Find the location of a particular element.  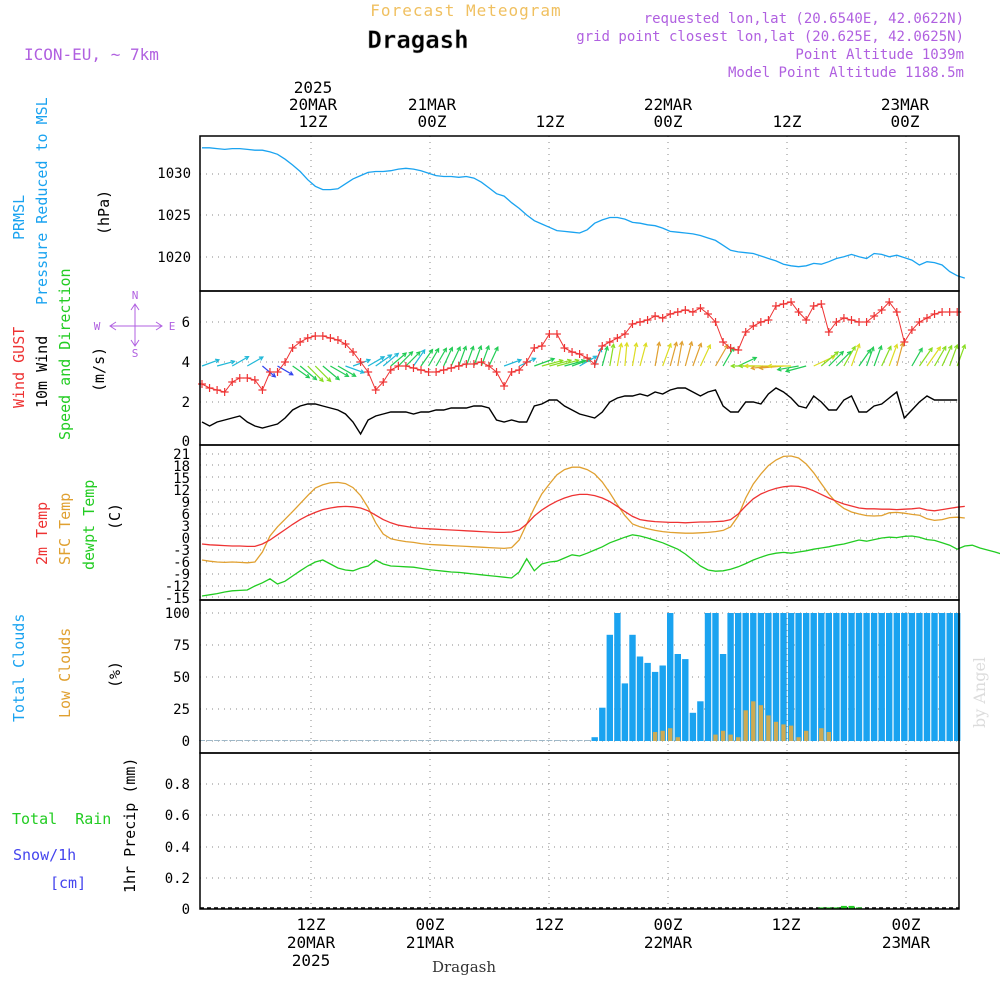

top-time-label: 20MAR is located at coordinates (313, 104).